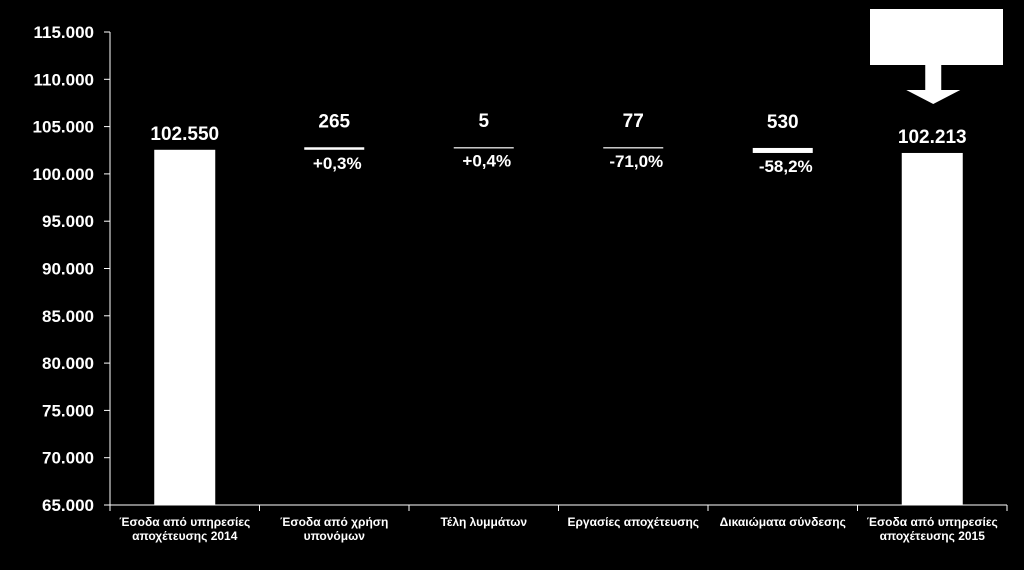 The height and width of the screenshot is (570, 1024). Describe the element at coordinates (783, 522) in the screenshot. I see `category-label: Δικαιώματα σύνδεσης` at that location.